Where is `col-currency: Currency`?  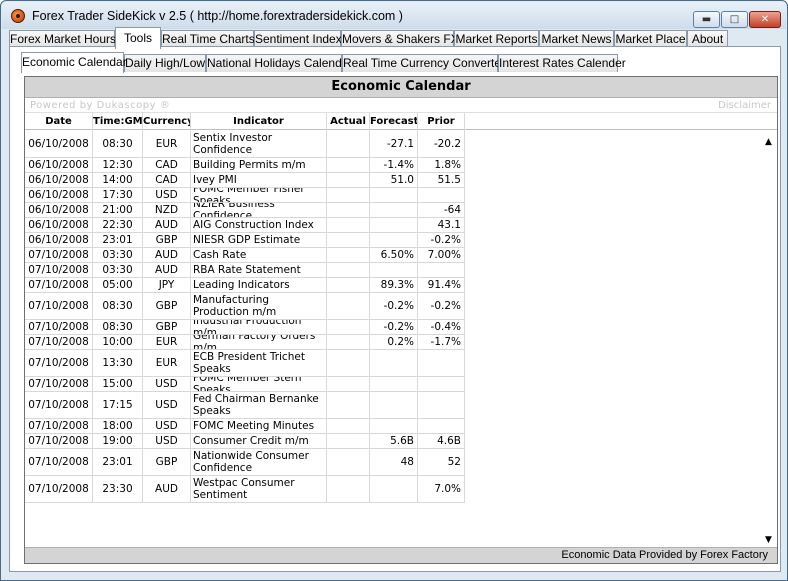
col-currency: Currency is located at coordinates (167, 122).